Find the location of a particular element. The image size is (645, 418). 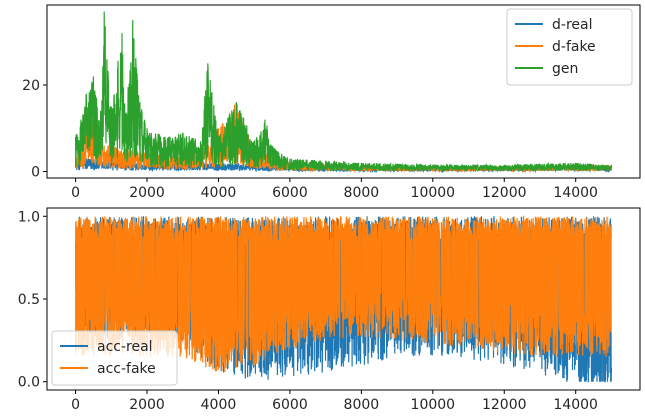

y-tick-label: 1.0 is located at coordinates (29, 217).